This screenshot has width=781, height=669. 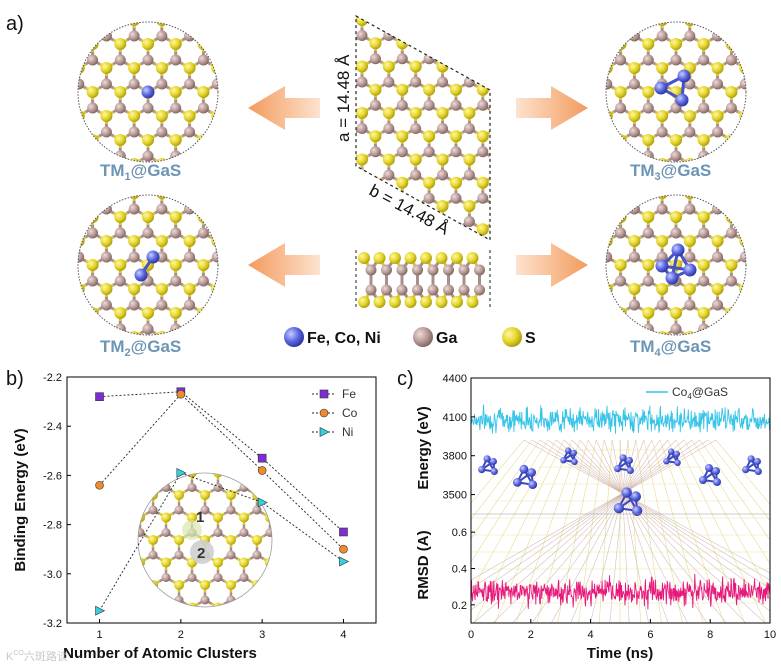 What do you see at coordinates (676, 264) in the screenshot?
I see `tm4-cluster` at bounding box center [676, 264].